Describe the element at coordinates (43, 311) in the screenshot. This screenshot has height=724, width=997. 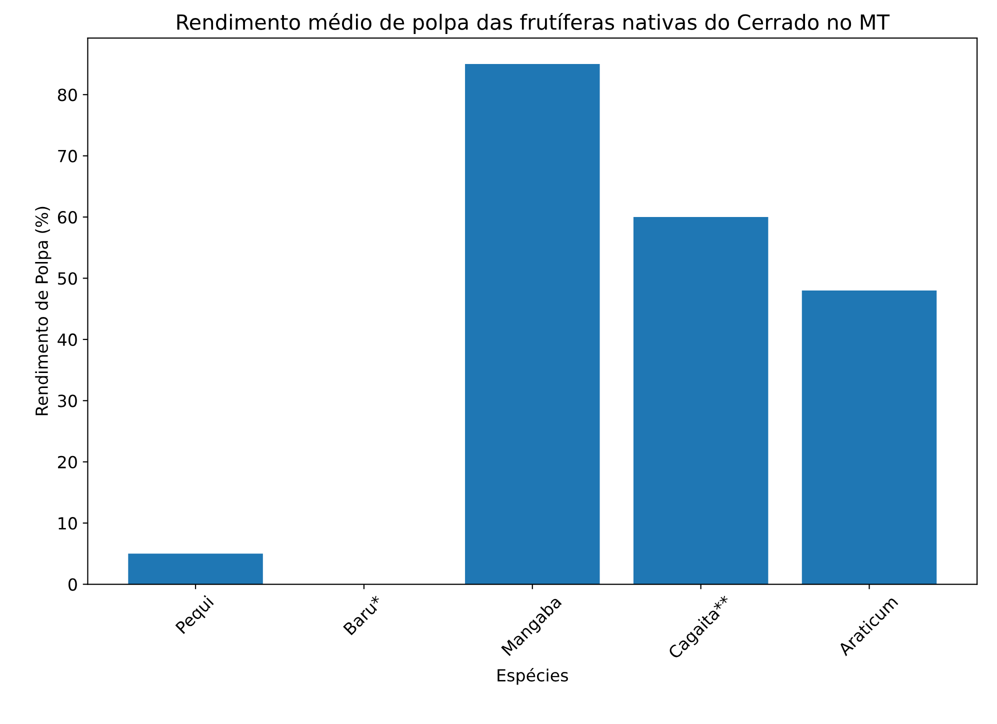
I see `y-axis-title: Rendimento de Polpa (%)` at that location.